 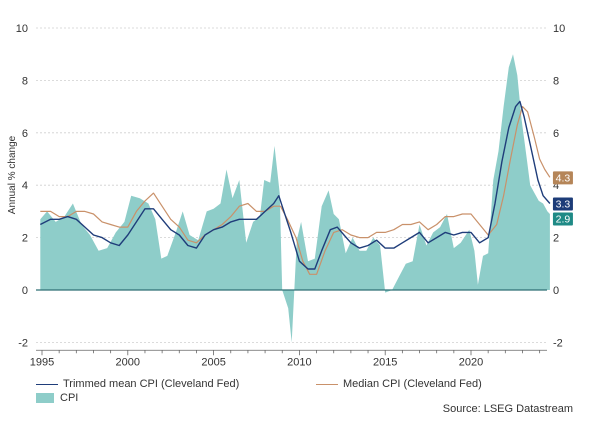 I want to click on y-tick-left-6: 6, so click(x=25, y=134).